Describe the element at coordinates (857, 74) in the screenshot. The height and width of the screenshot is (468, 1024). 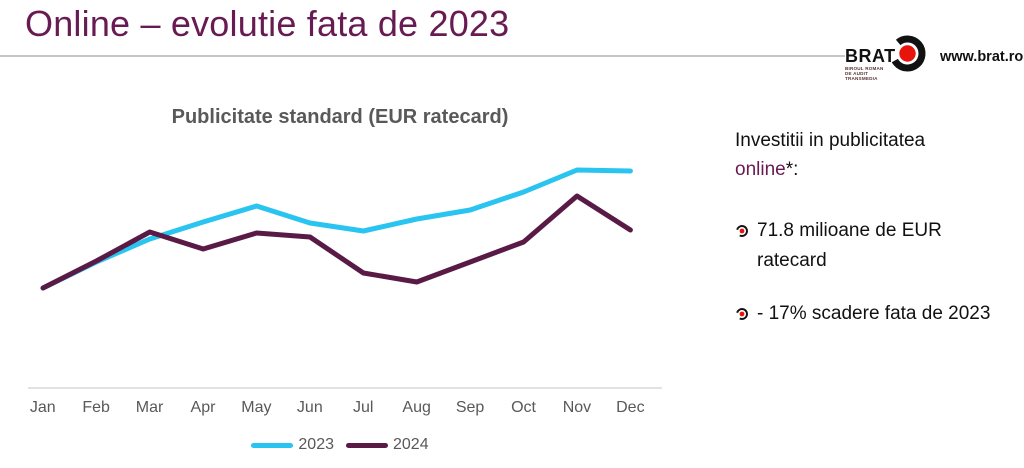
I see `brat-logo-subtitle-line: DE AUDIT` at that location.